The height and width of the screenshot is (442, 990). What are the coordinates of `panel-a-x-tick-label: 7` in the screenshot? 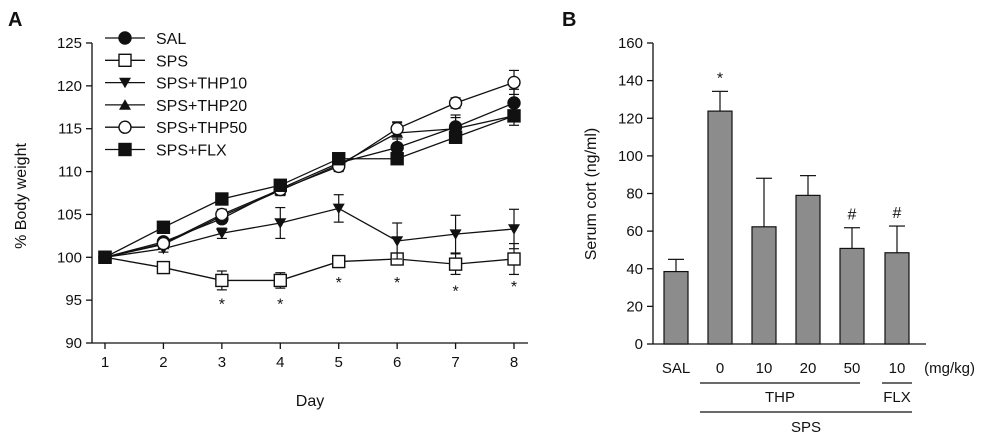 It's located at (455, 362).